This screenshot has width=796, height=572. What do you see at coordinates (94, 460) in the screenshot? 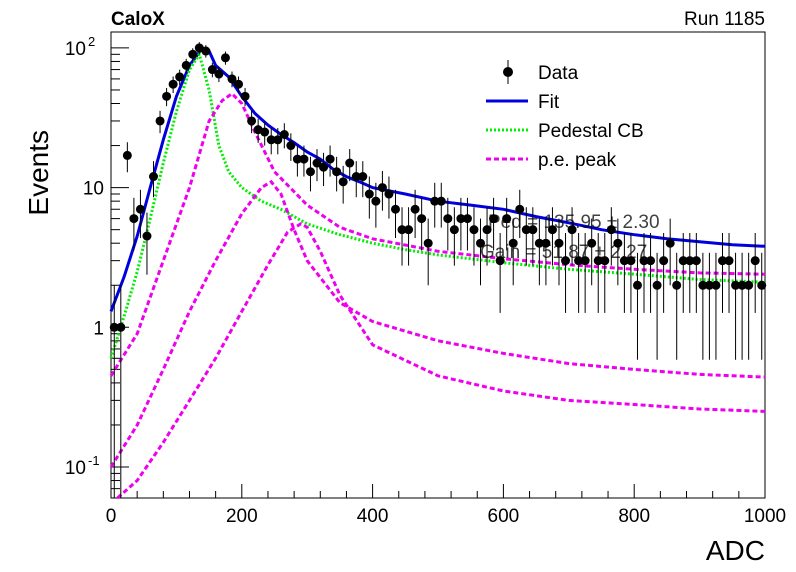
I see `y-tick-exponent: -1` at bounding box center [94, 460].